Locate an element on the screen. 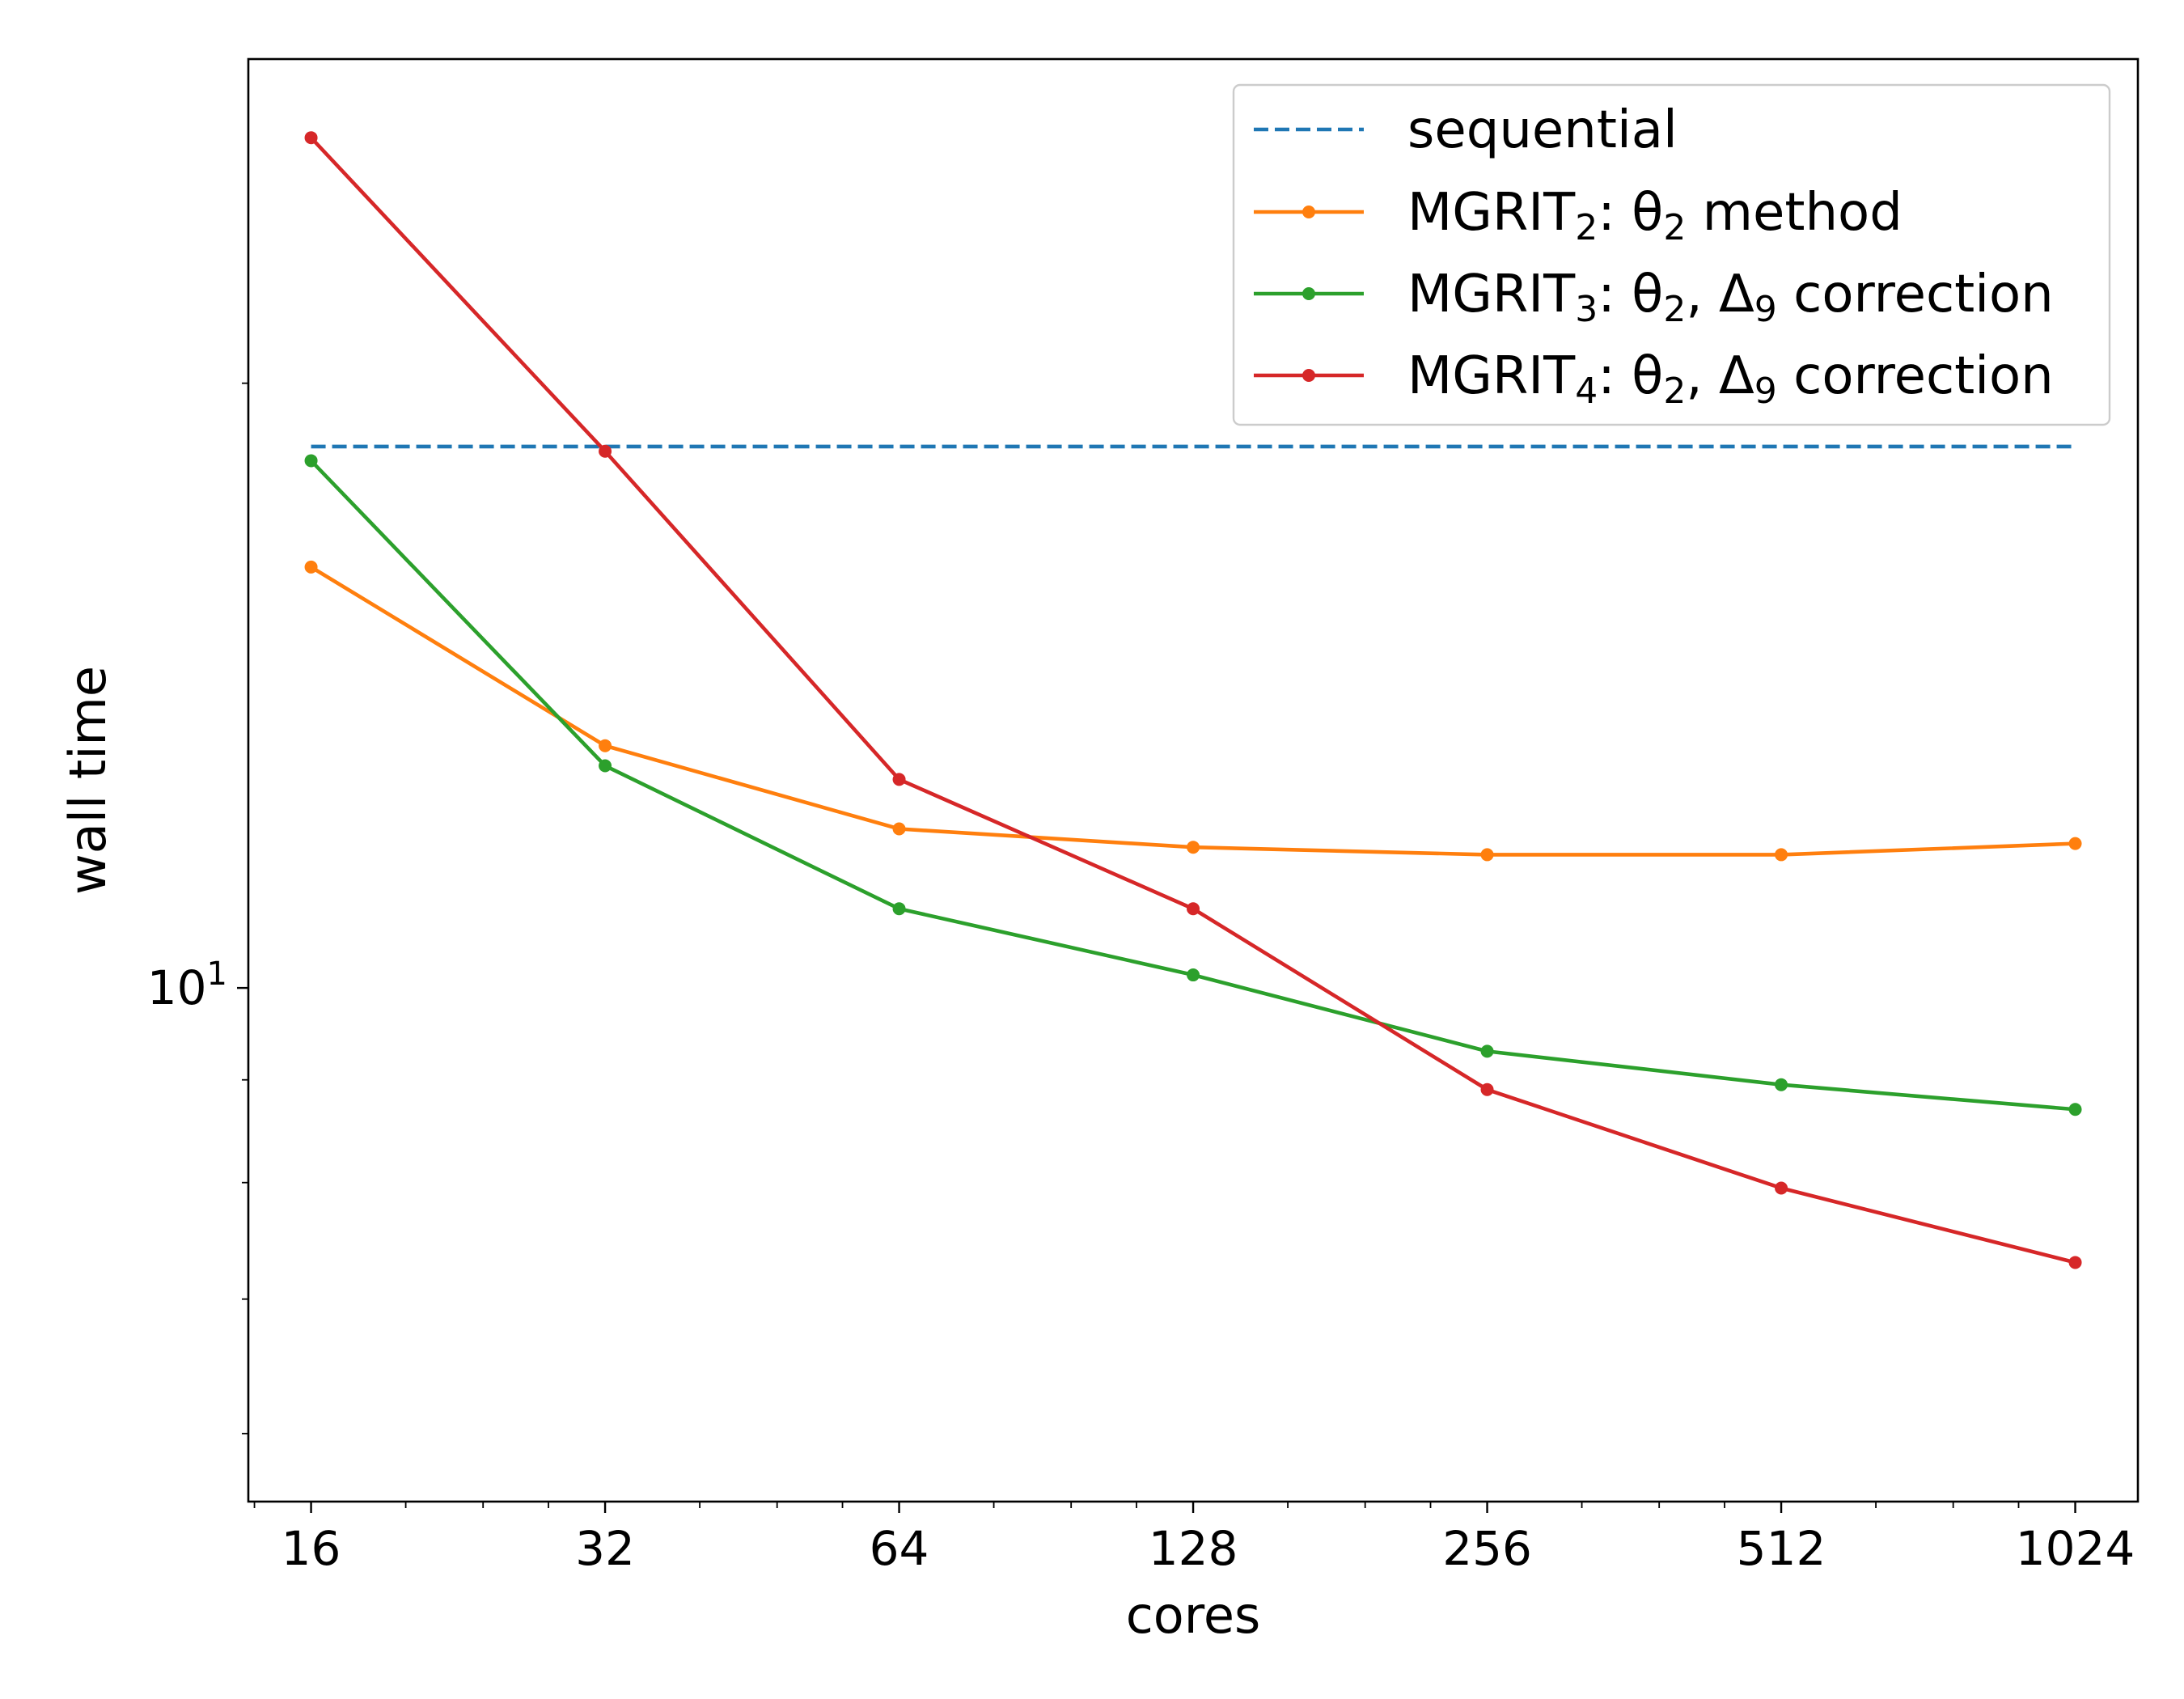 This screenshot has height=1699, width=2184. legend-entry: MGRIT4: θ2, Δ9 correction is located at coordinates (1654, 379).